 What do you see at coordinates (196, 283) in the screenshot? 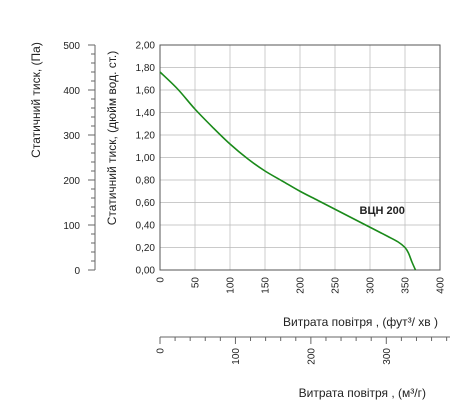
I see `airflow-cfm-tick-label: 50` at bounding box center [196, 283].